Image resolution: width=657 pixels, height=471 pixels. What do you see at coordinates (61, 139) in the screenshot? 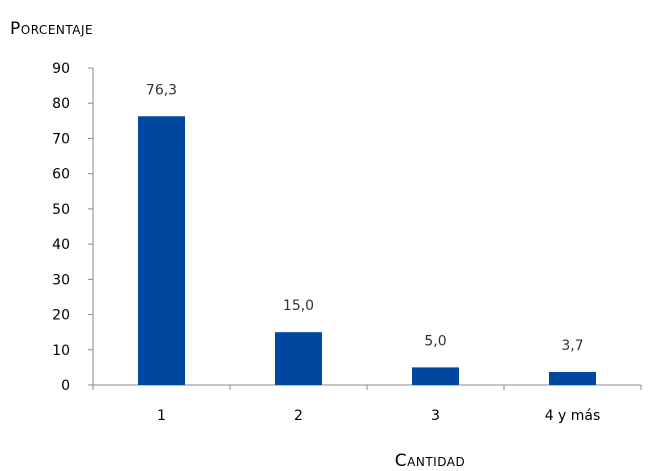
I see `y-tick-label: 70` at bounding box center [61, 139].